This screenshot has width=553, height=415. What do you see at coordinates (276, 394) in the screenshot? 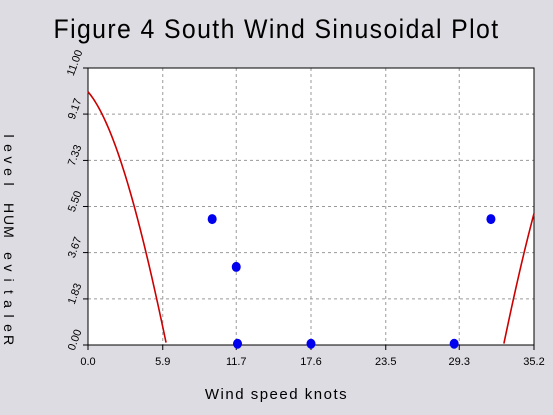
I see `x-axis-label: Wind speed knots` at bounding box center [276, 394].